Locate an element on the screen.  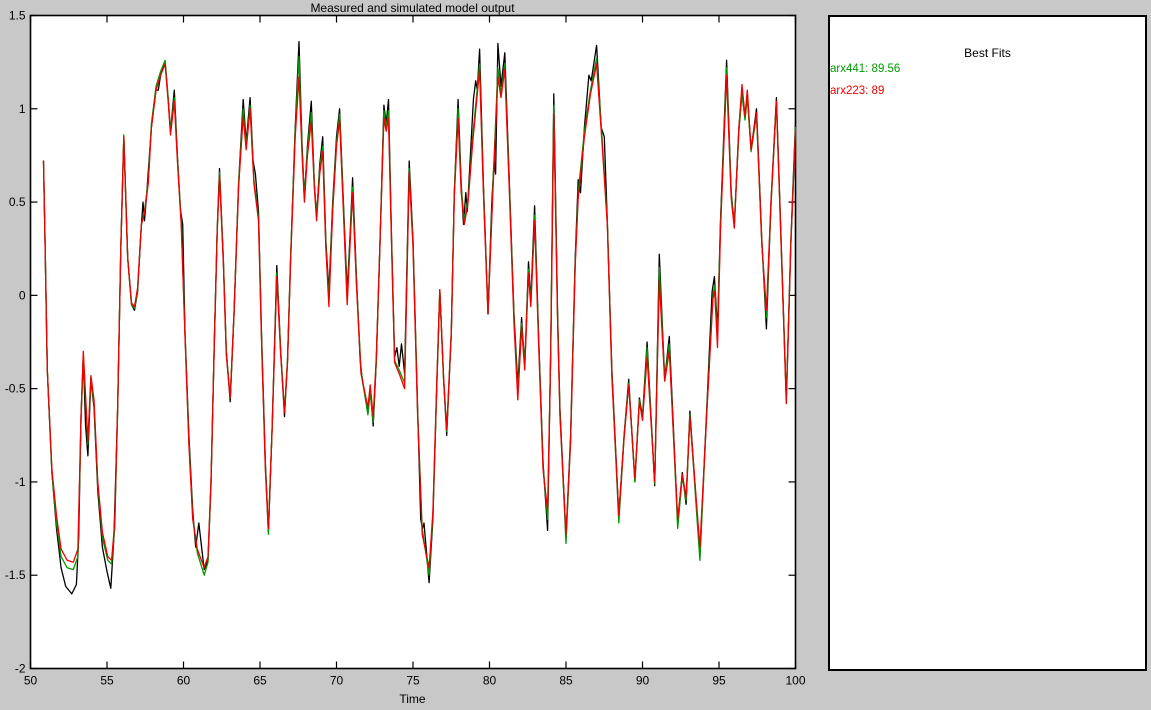
x-axis-label: Time is located at coordinates (412, 699).